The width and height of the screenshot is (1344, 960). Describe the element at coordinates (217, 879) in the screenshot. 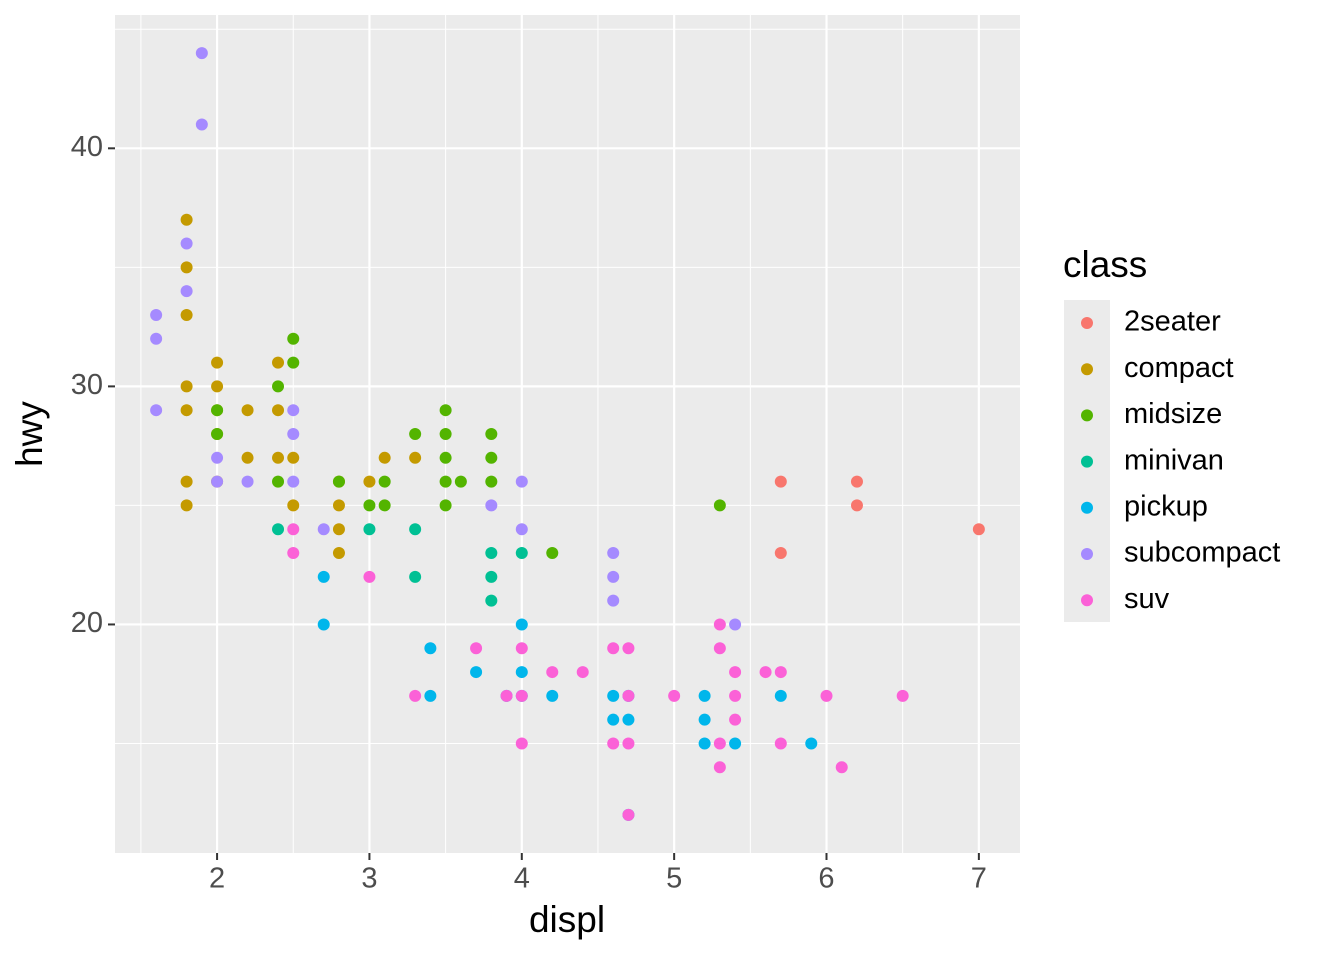

I see `x-tick-label: 2` at that location.